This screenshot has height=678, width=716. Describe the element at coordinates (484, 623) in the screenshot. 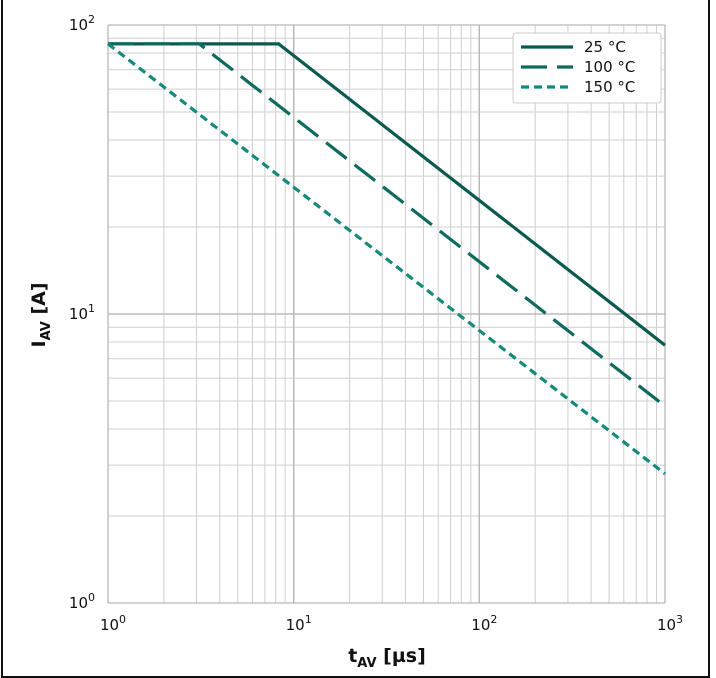

I see `x-tick-label: 10²` at that location.